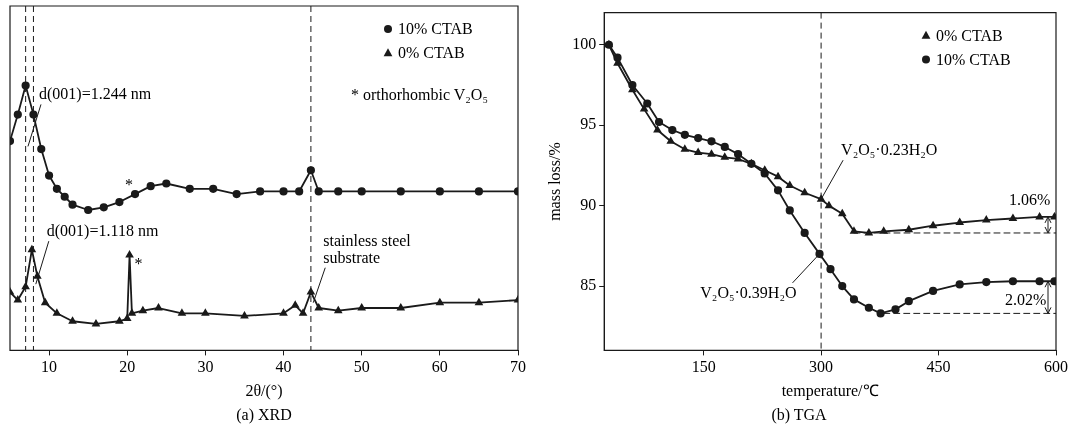  Describe the element at coordinates (889, 150) in the screenshot. I see `annotation: V₂O₅·0.23H₂O` at that location.